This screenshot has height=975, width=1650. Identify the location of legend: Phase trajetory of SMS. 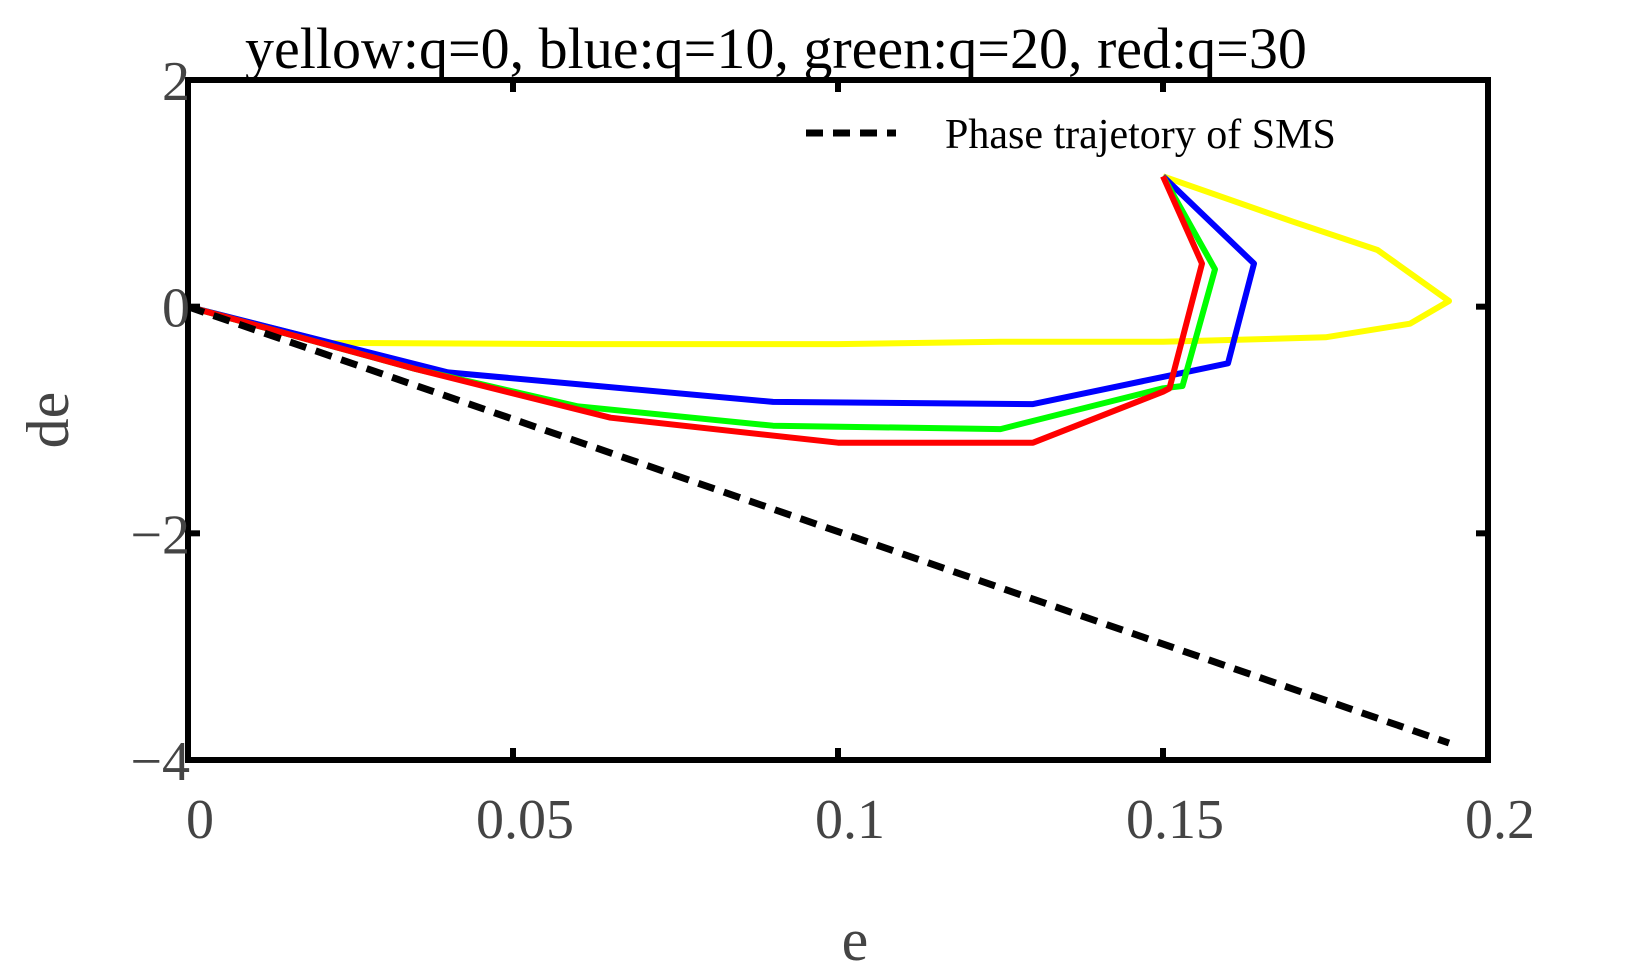
(1071, 135).